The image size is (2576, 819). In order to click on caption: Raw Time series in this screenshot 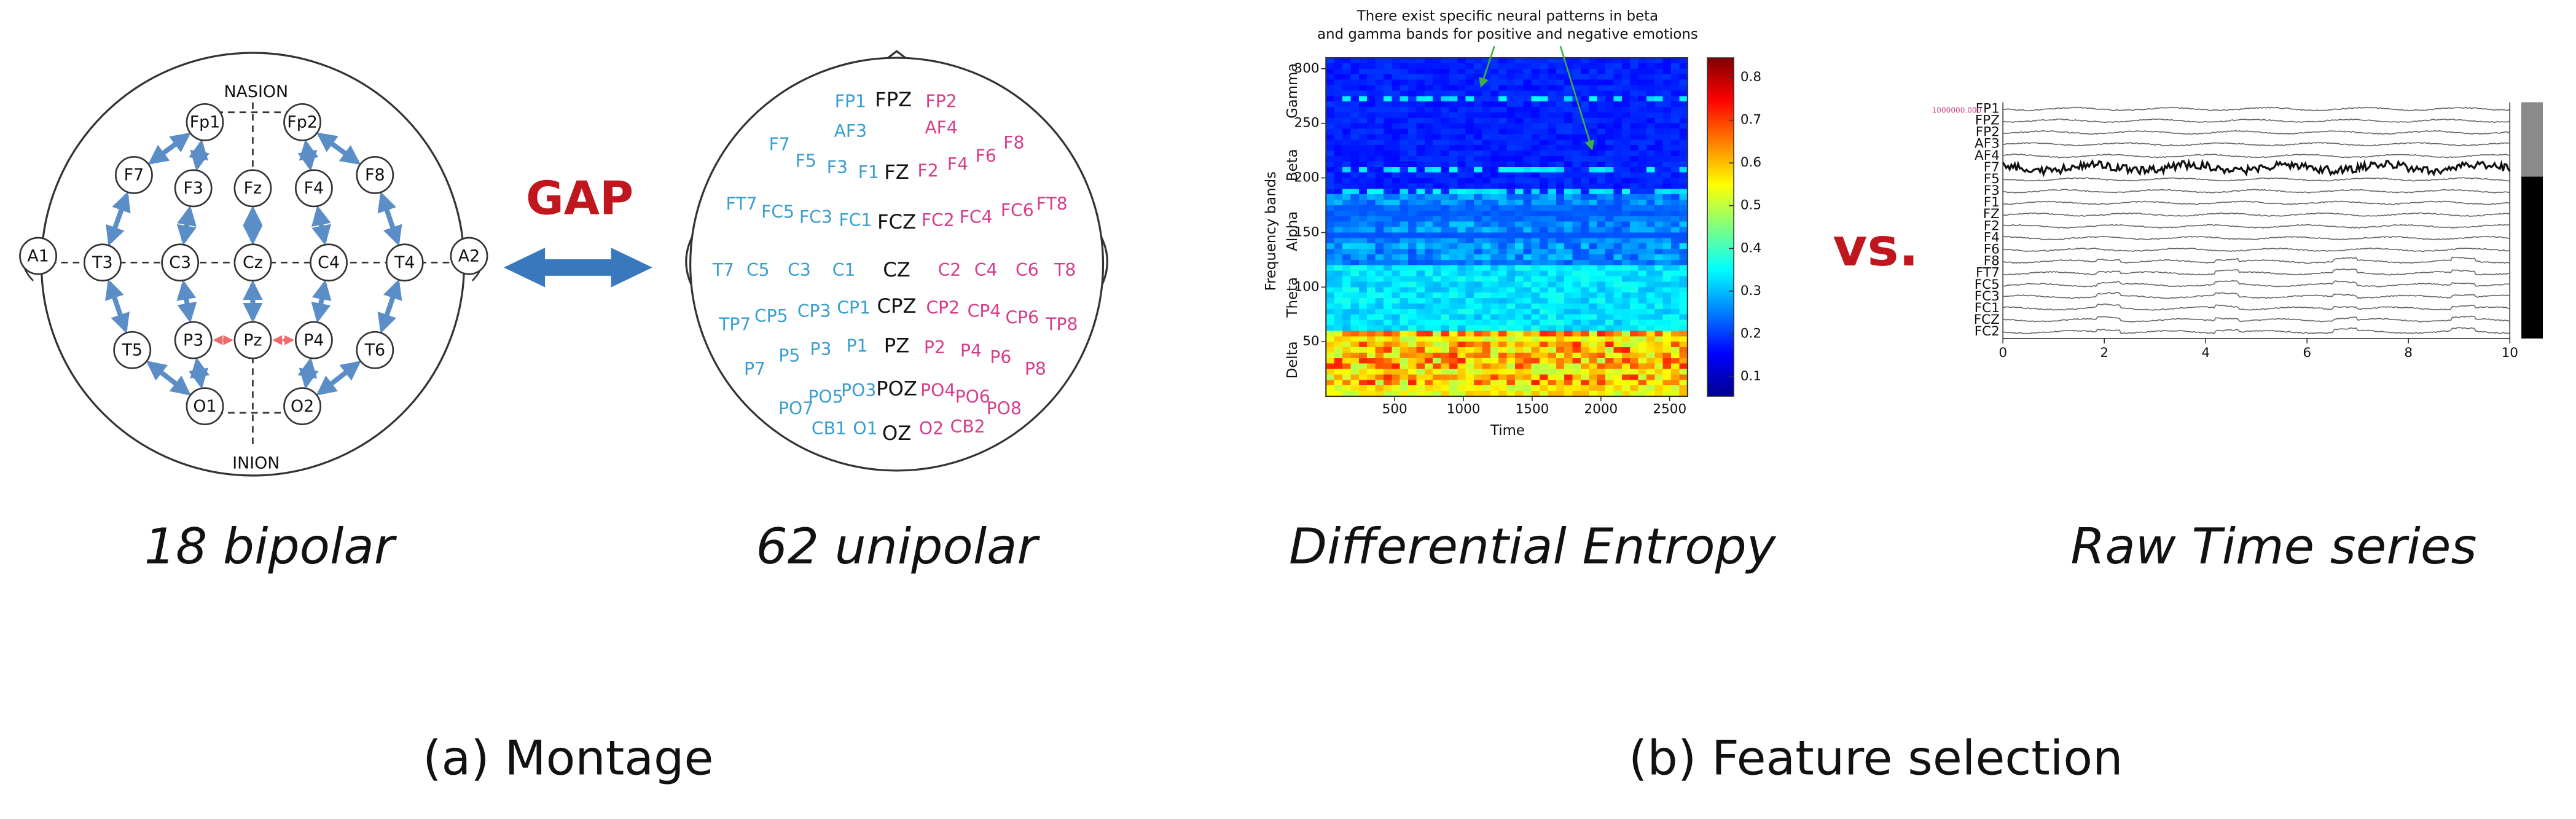, I will do `click(2273, 547)`.